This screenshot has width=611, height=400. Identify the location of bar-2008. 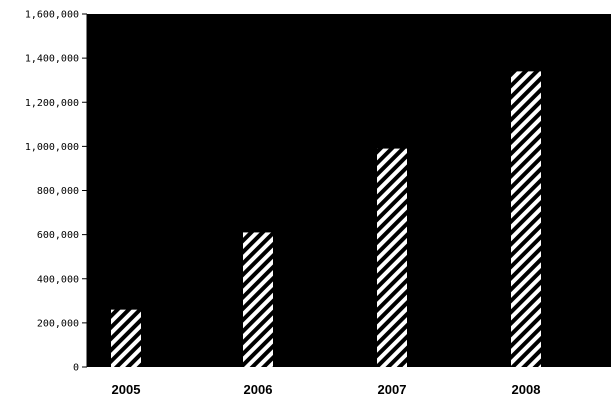
(526, 219).